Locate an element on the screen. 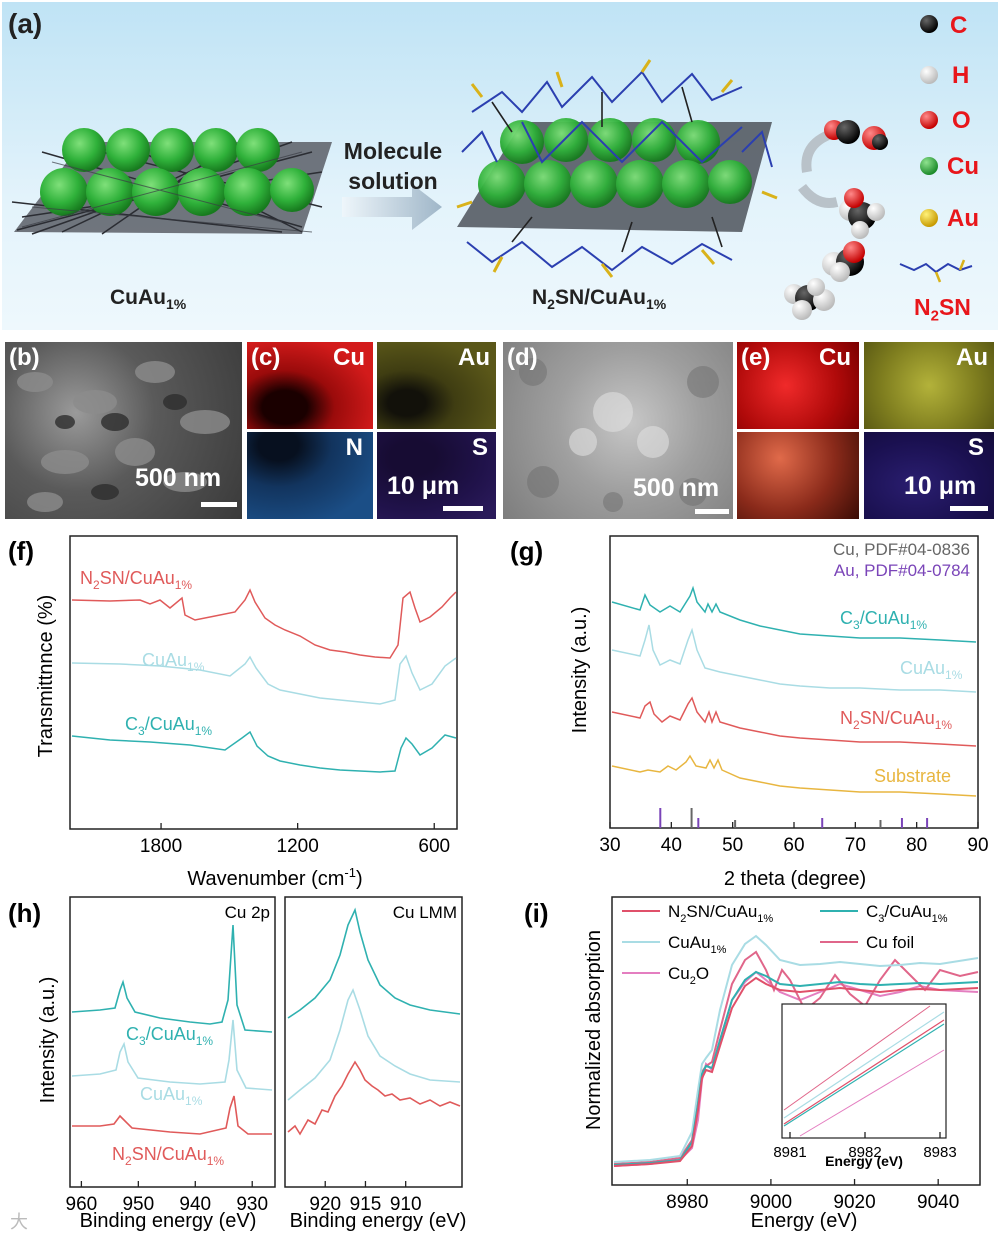 The width and height of the screenshot is (1000, 1235). eds-e-s: S 10 μm is located at coordinates (929, 475).